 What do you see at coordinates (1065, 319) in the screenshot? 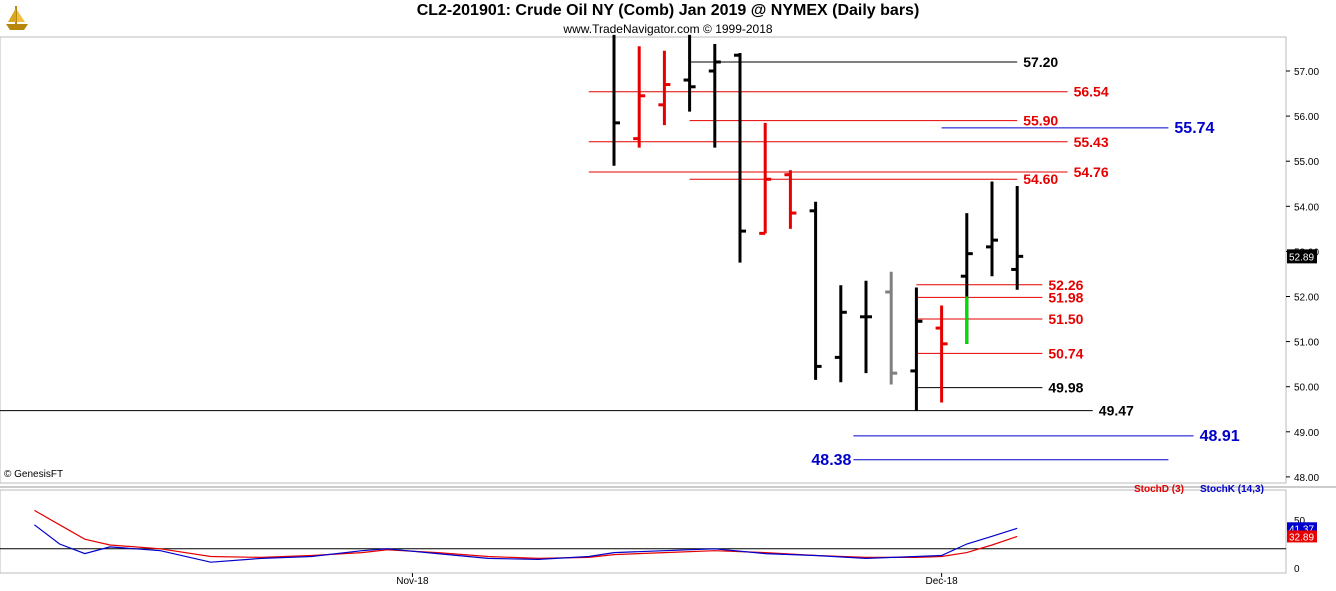
I see `level-label: 51.50` at bounding box center [1065, 319].